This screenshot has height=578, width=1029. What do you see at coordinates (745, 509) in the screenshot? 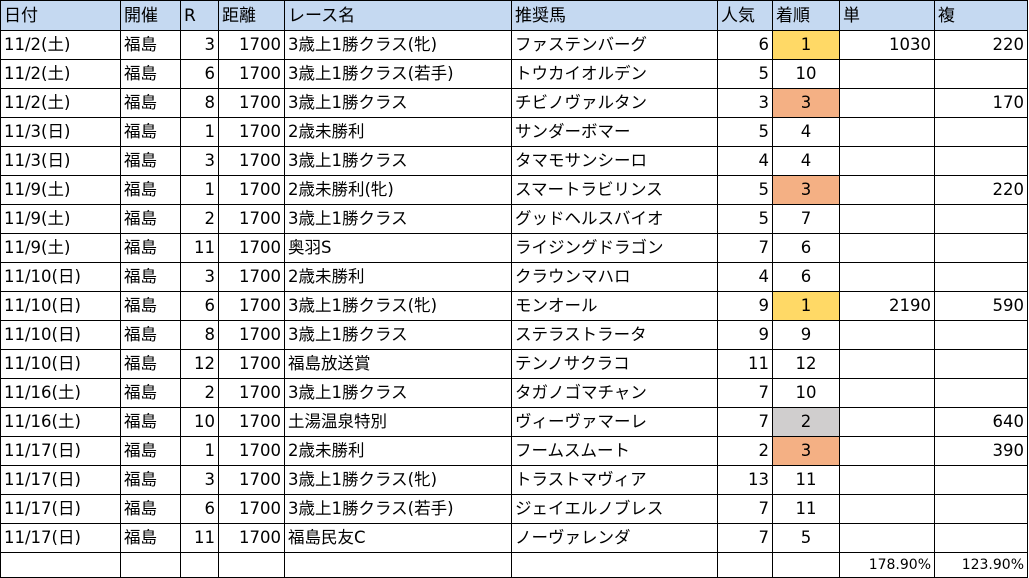
I see `cell-popularity: 7` at bounding box center [745, 509].